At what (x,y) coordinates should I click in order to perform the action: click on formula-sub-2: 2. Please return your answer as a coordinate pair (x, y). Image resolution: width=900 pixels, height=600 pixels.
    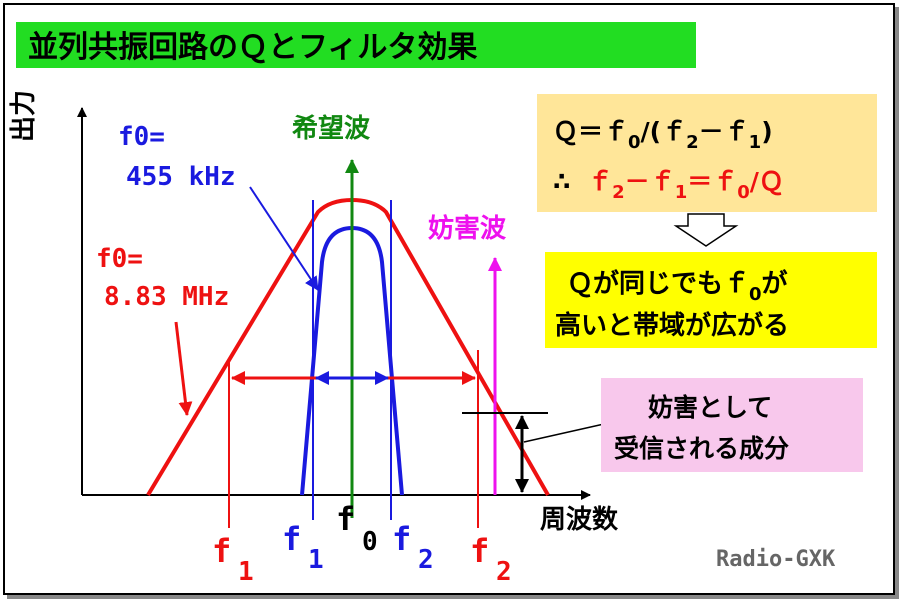
    Looking at the image, I should click on (692, 142).